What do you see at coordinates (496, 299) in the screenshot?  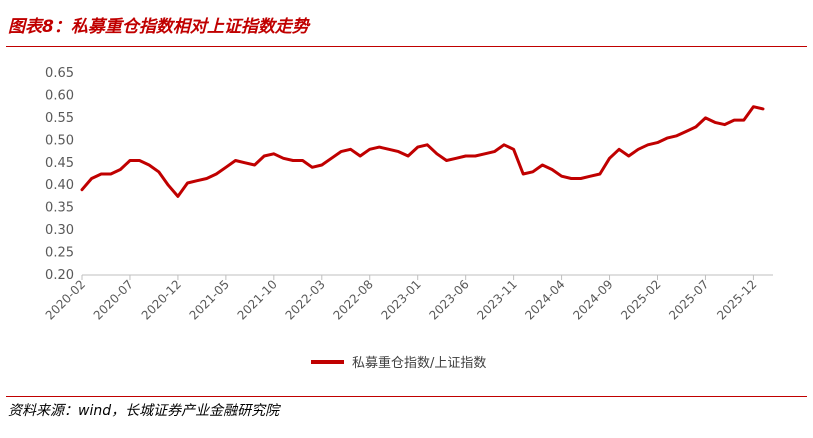 I see `x-tick-label: 2023-11` at bounding box center [496, 299].